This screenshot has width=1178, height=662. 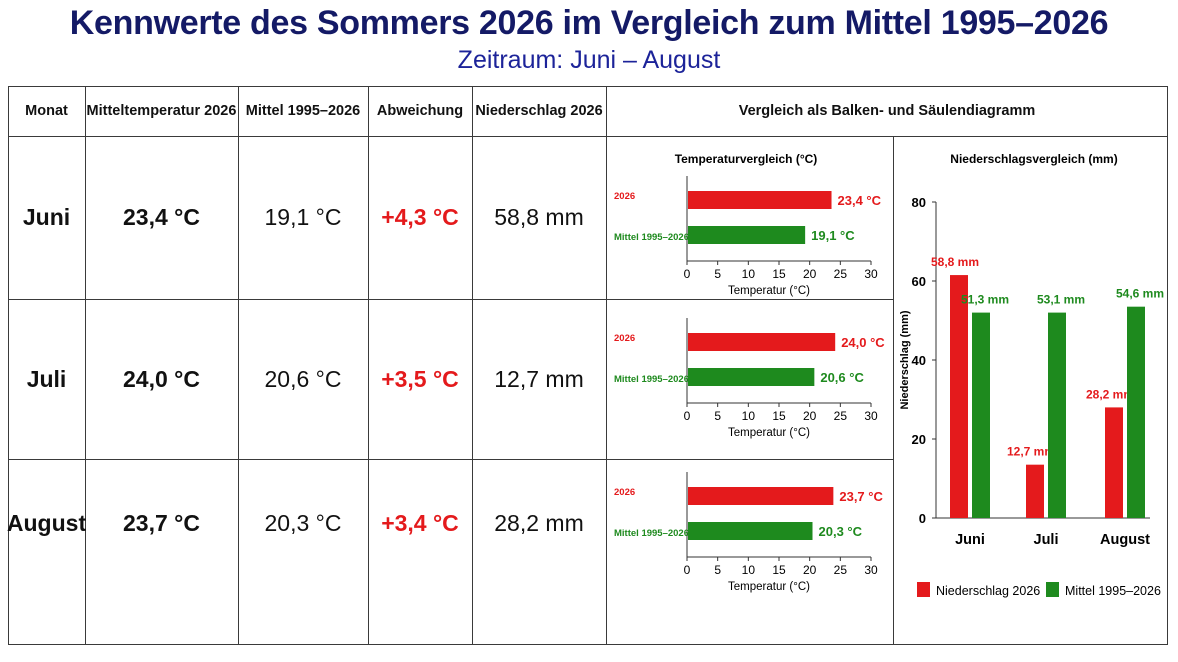 What do you see at coordinates (46, 111) in the screenshot?
I see `header-month: Monat` at bounding box center [46, 111].